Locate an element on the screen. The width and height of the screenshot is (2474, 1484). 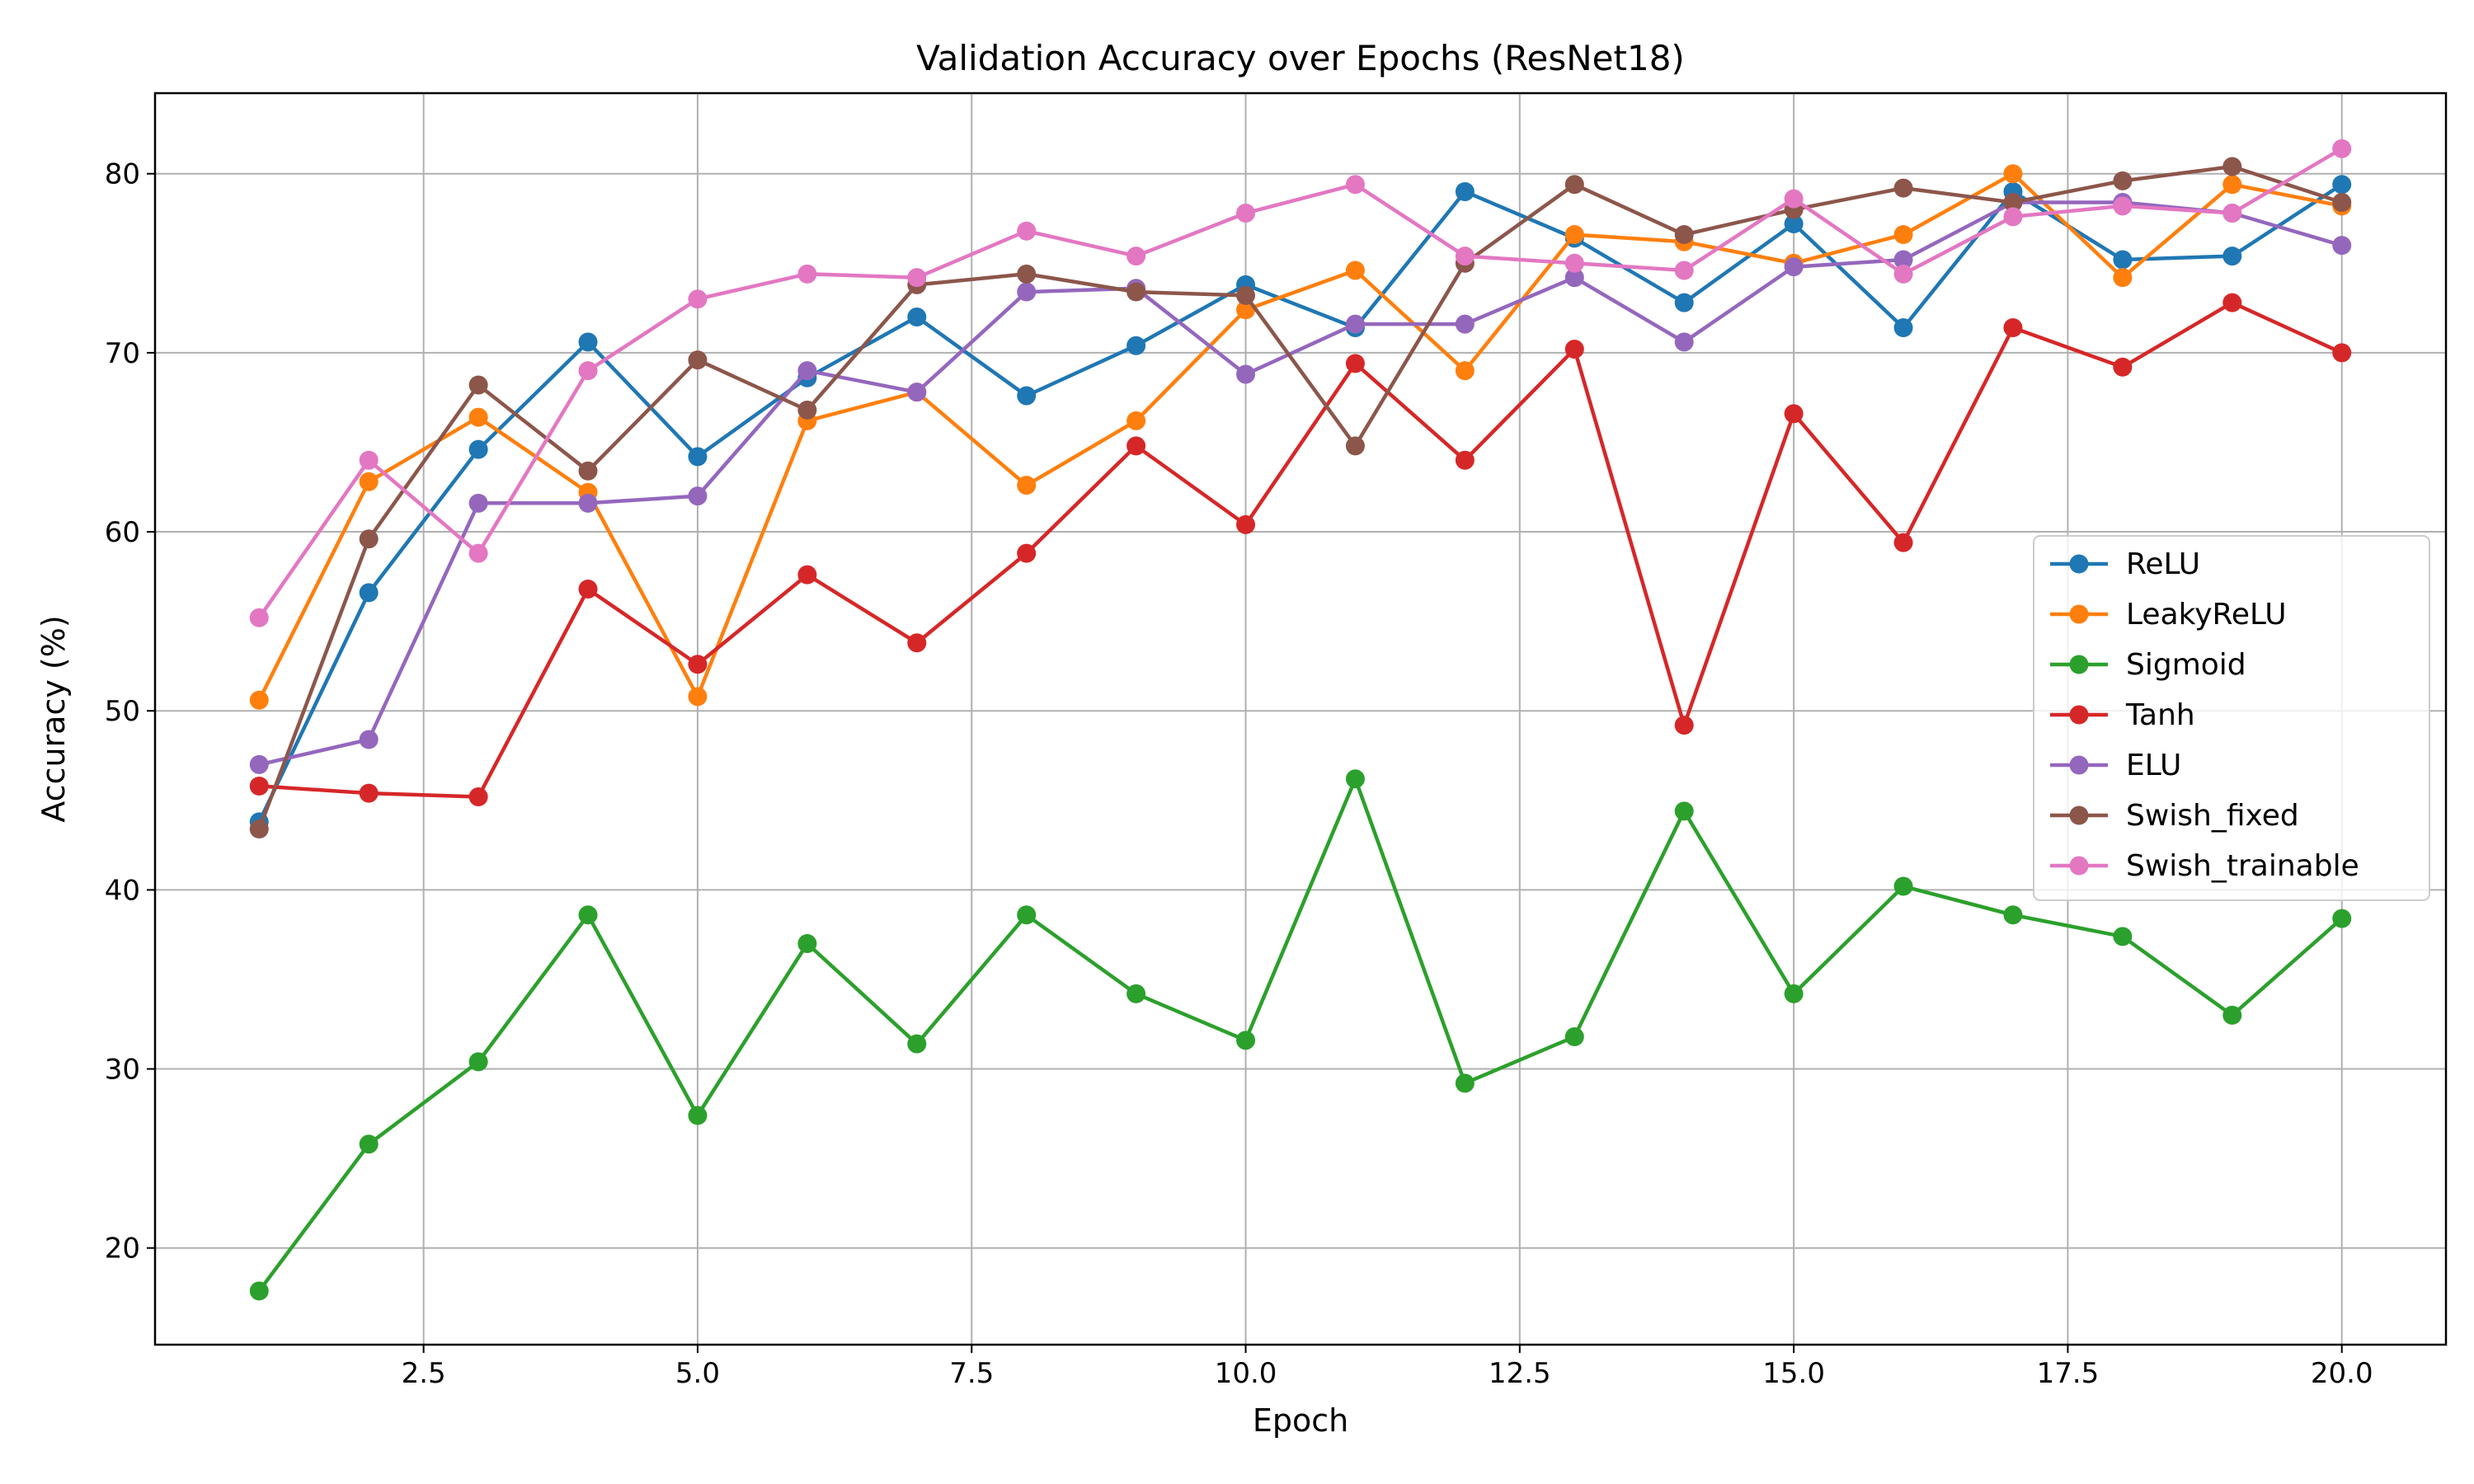
legend-label: Sigmoid is located at coordinates (2186, 665).